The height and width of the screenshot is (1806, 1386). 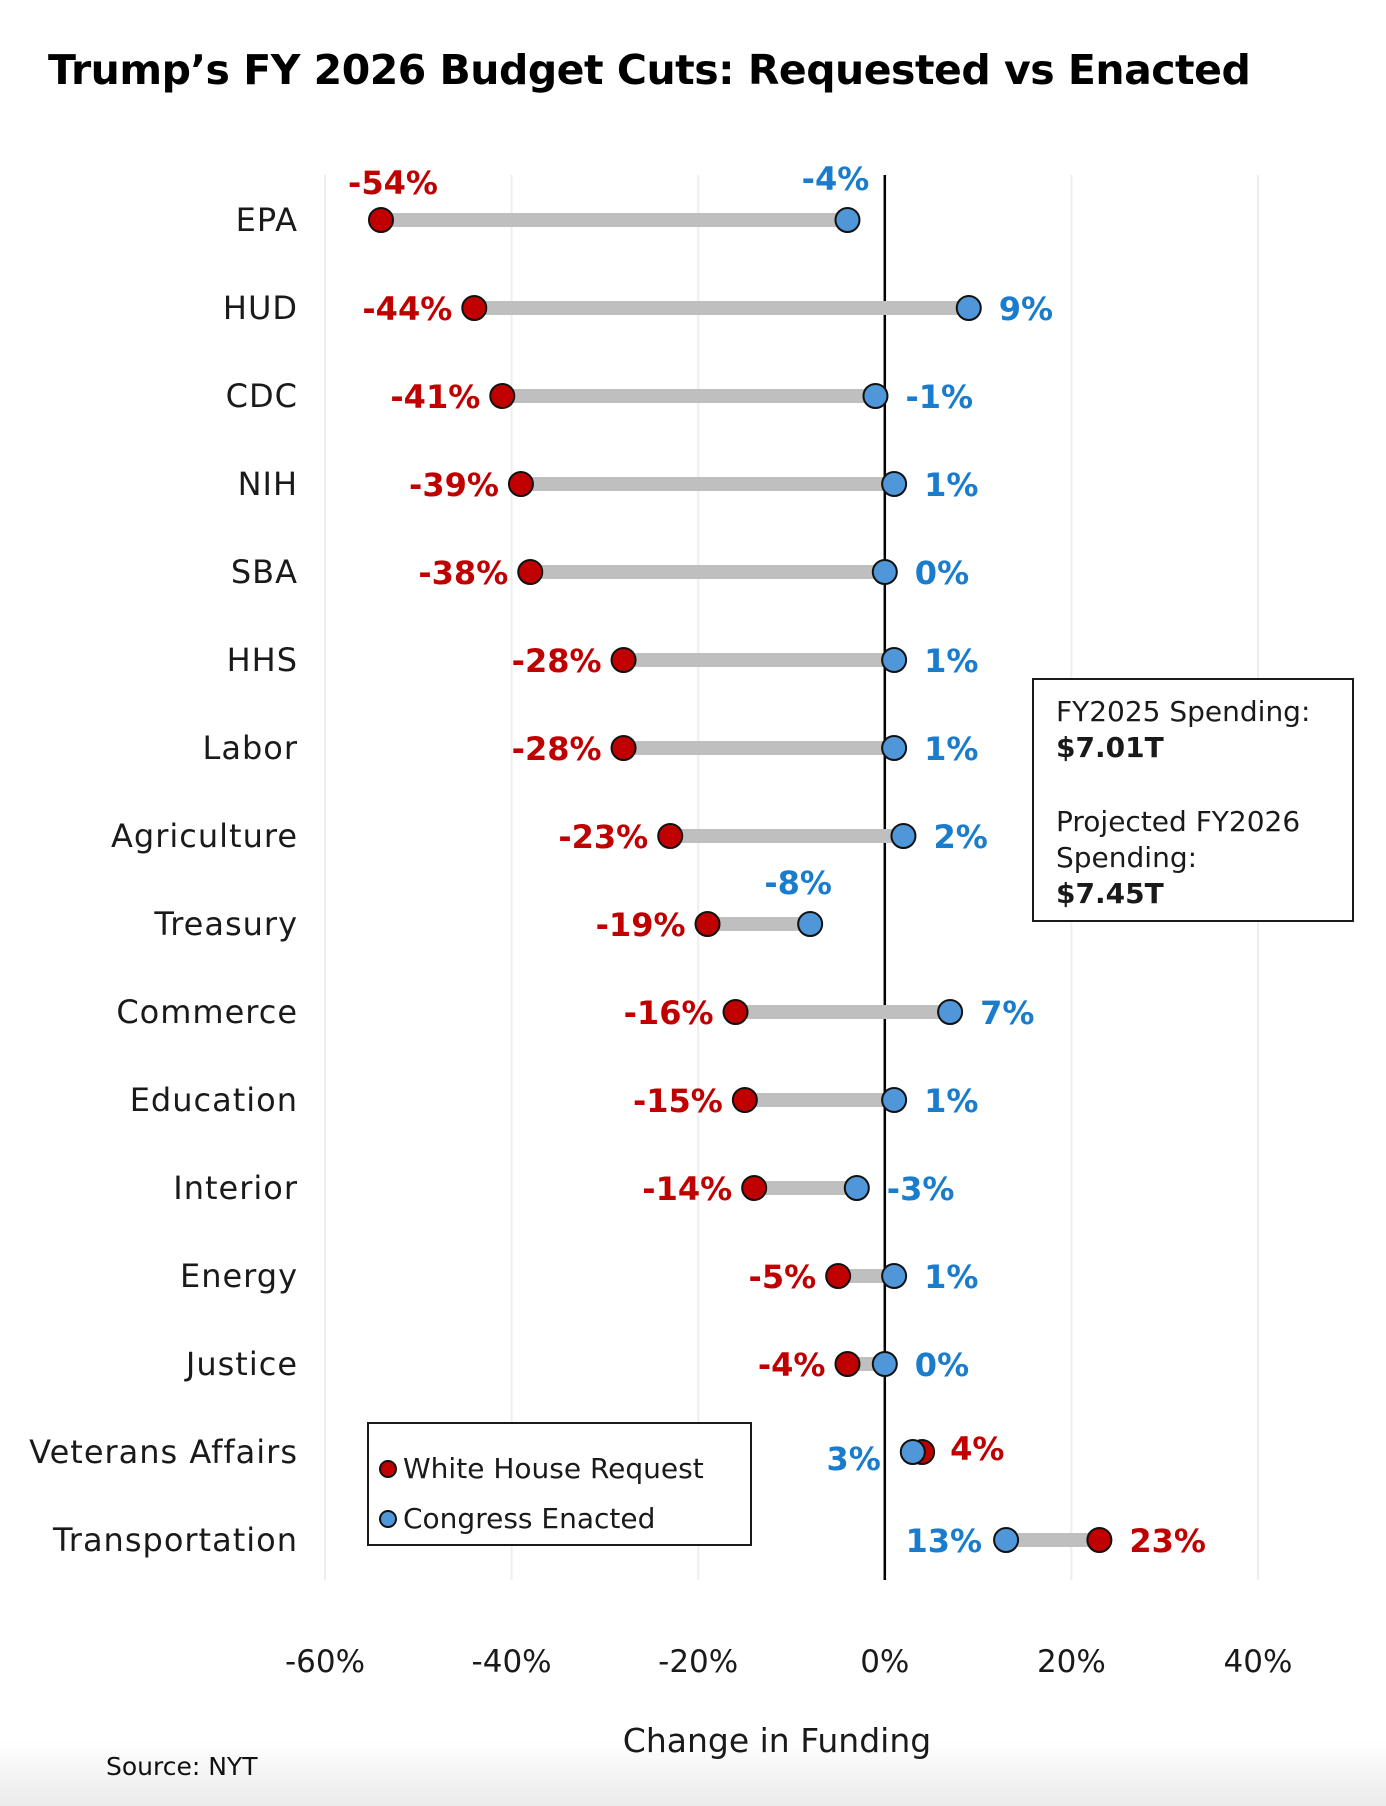 I want to click on category-label: Commerce, so click(x=207, y=1012).